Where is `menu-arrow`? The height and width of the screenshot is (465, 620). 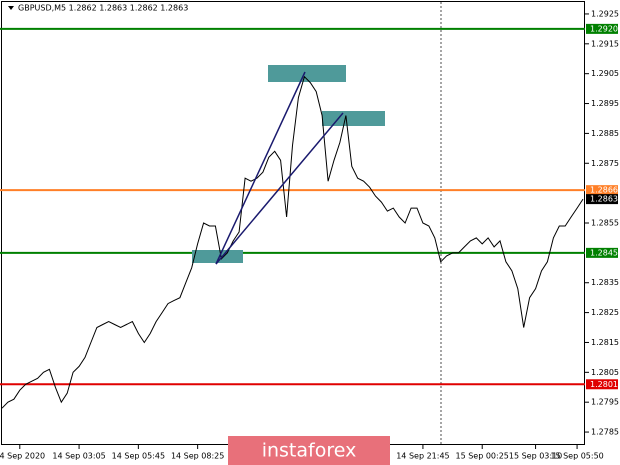
menu-arrow is located at coordinates (11, 8).